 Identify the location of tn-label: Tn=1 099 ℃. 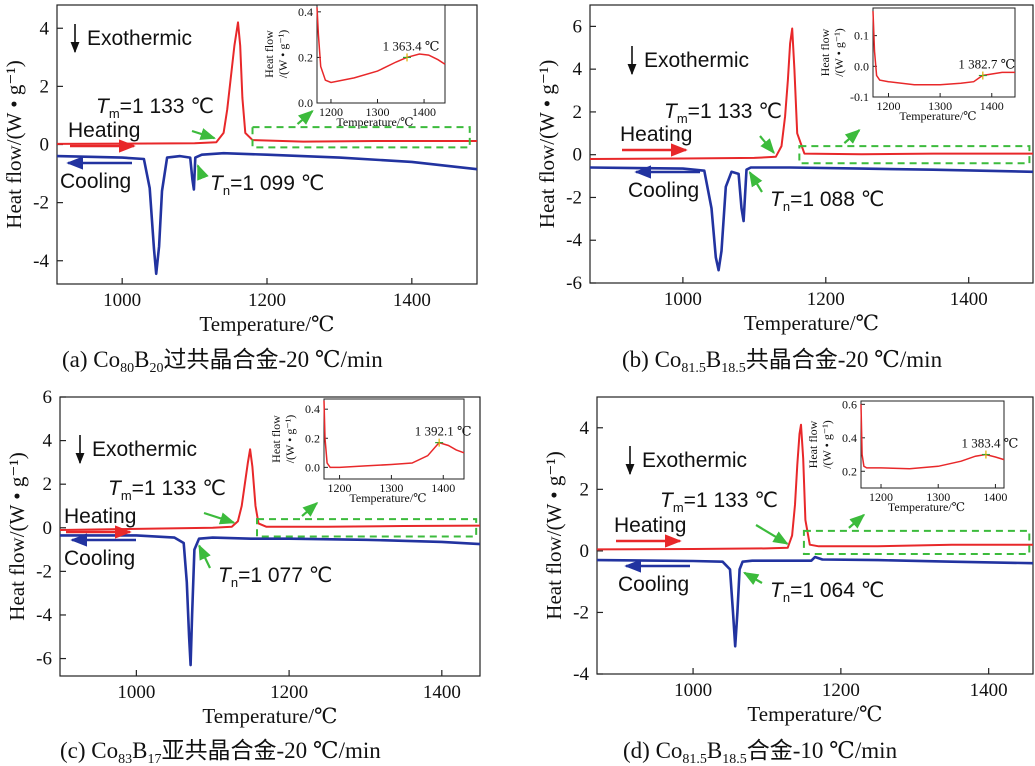
(267, 185).